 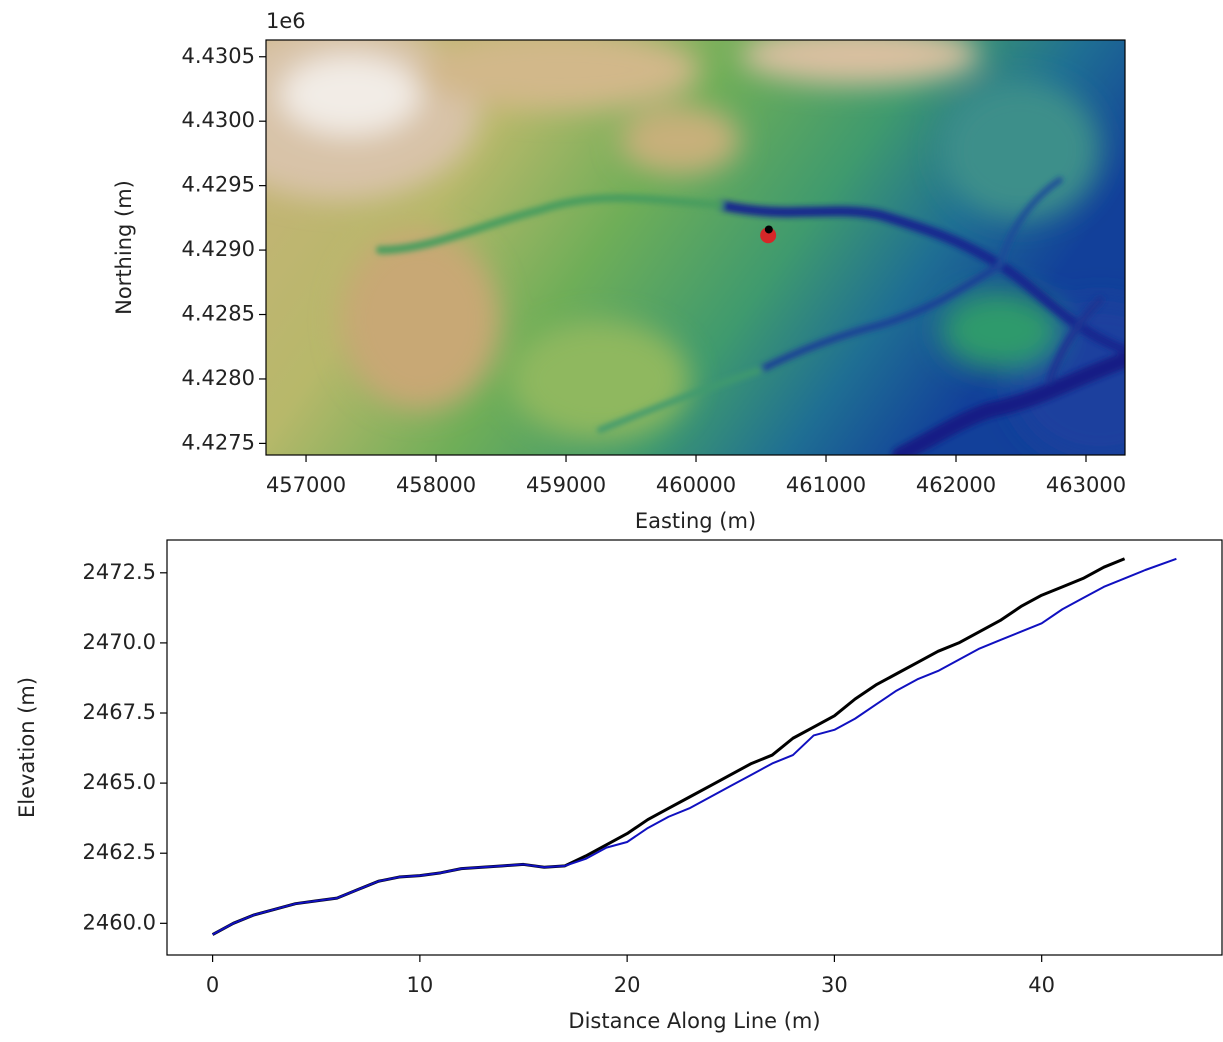 I want to click on y-tick-label: 2465.0, so click(x=119, y=782).